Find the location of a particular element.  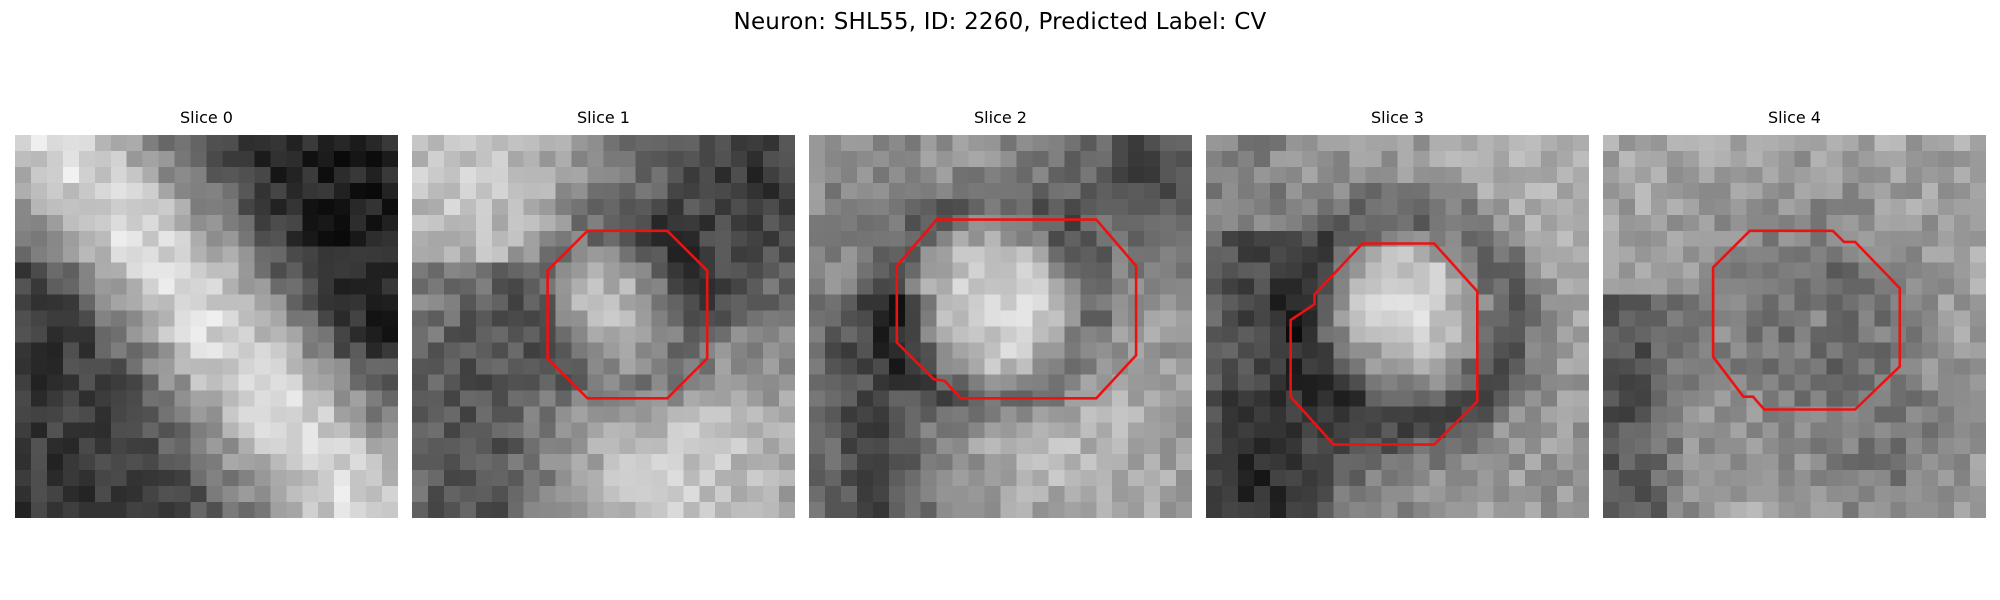

slice-panel-1: Slice 1 is located at coordinates (603, 313).